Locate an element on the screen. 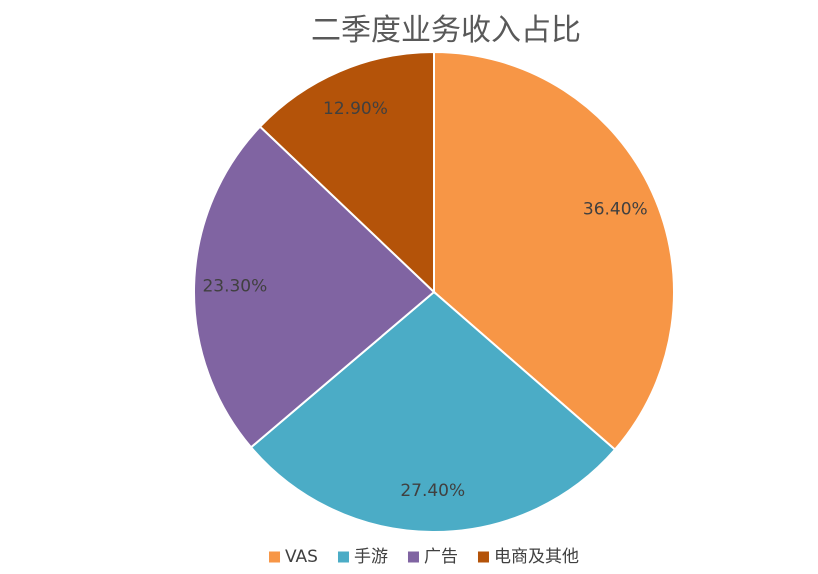 The width and height of the screenshot is (818, 574). legend-swatch-vas is located at coordinates (275, 557).